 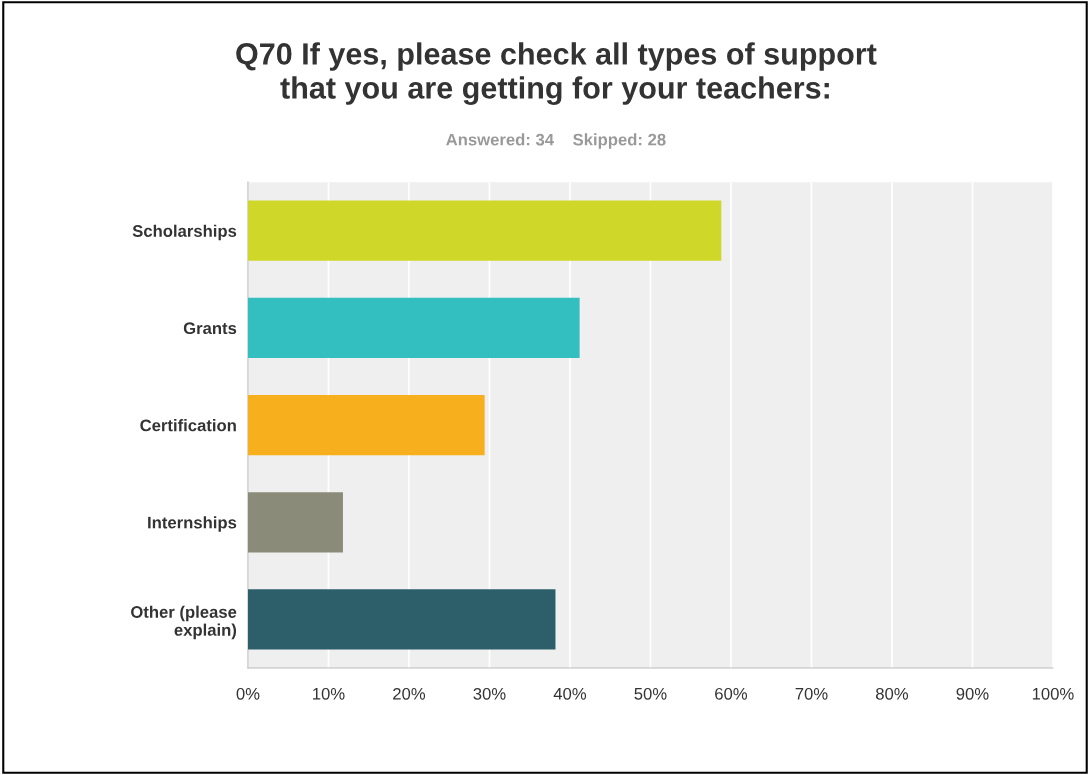 I want to click on chart-title: Q70 If yes, please check all types of support that you are getting for your teachers:, so click(x=556, y=73).